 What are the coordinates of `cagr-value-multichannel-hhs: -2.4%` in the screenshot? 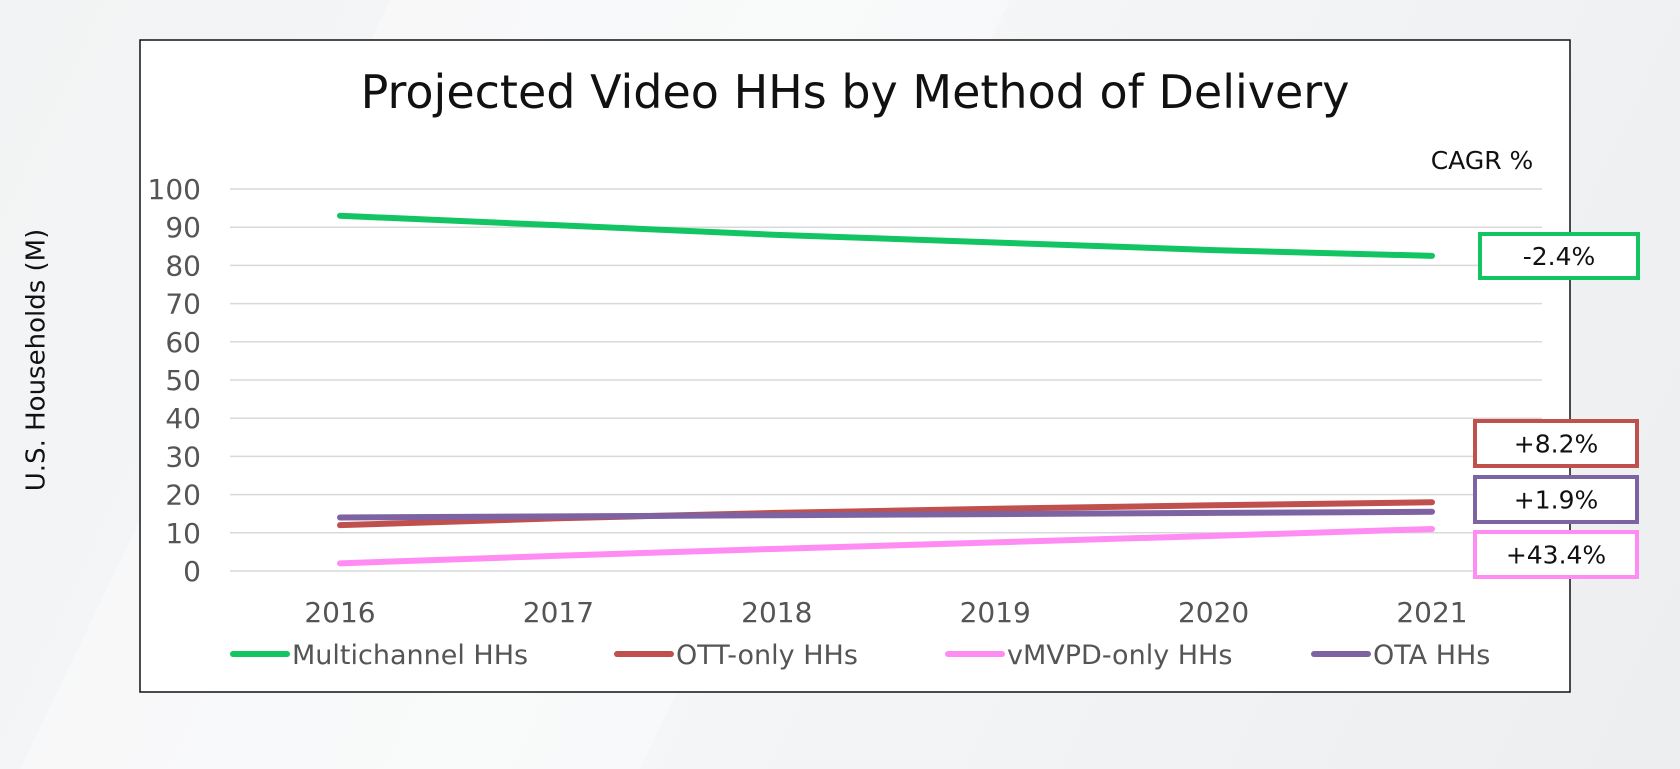 It's located at (1559, 256).